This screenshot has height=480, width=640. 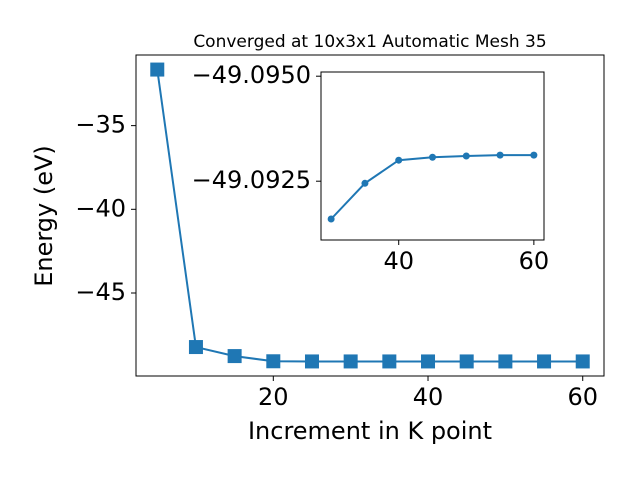 I want to click on y-tick-label: −40, so click(x=100, y=208).